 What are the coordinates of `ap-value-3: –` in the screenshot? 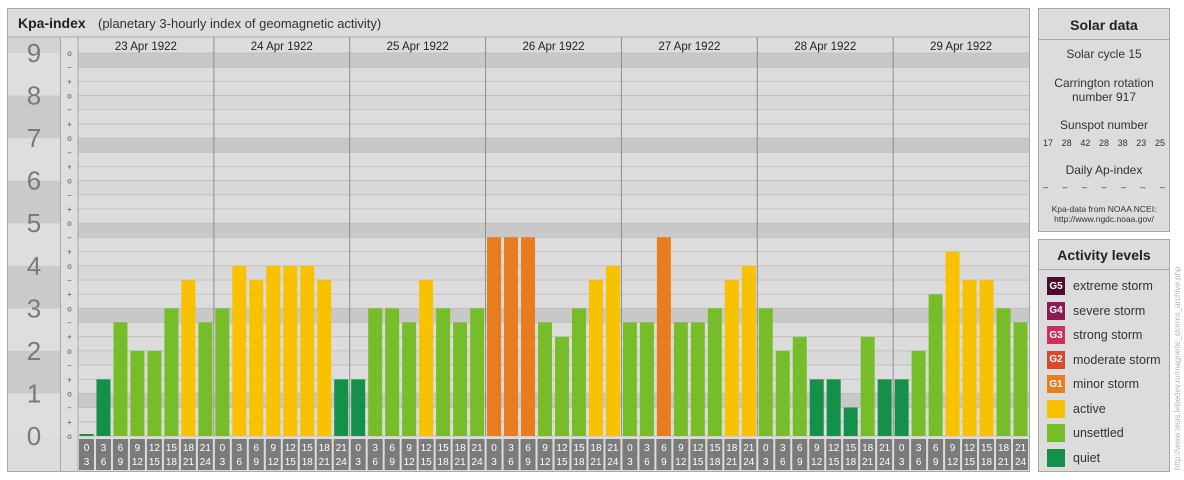 It's located at (1104, 187).